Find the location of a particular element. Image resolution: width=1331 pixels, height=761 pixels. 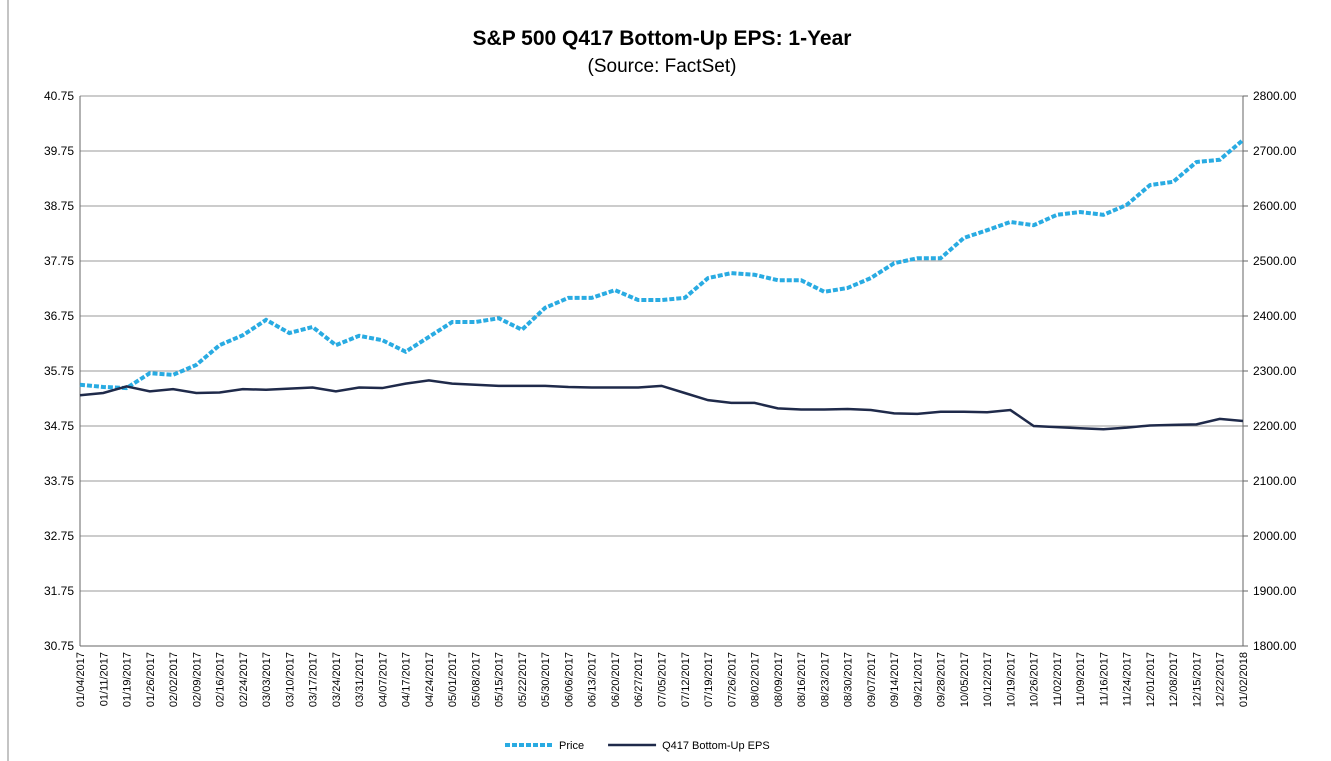

y-tick-label: 34.75 is located at coordinates (59, 426).